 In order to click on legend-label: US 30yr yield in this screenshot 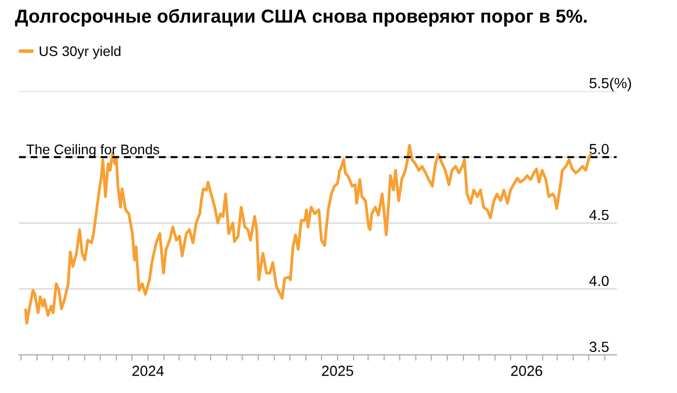, I will do `click(80, 52)`.